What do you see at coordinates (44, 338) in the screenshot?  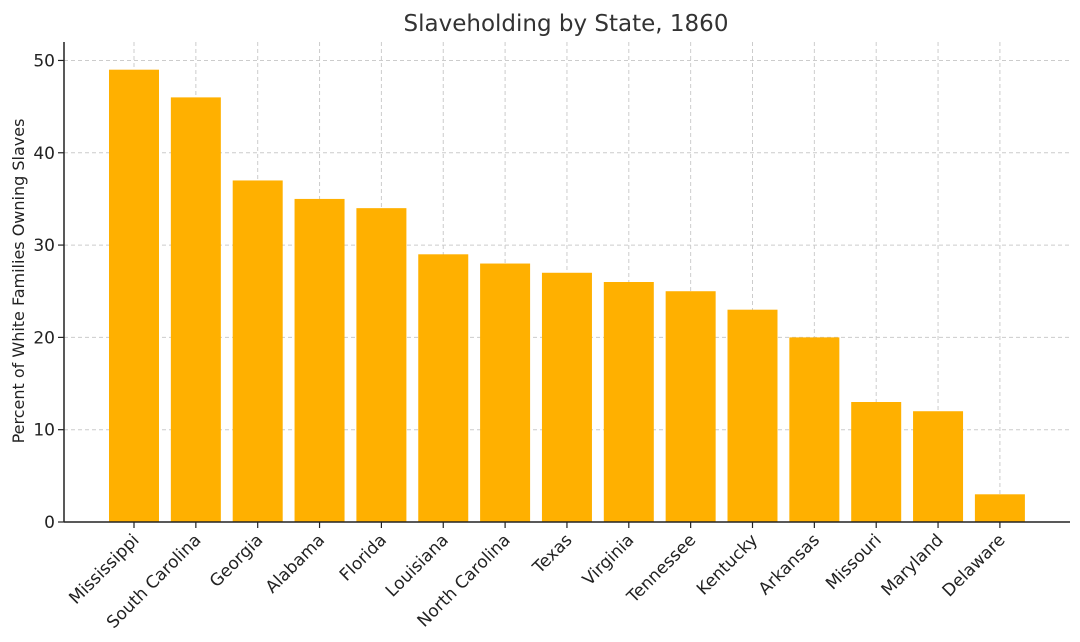 I see `y-tick-label: 20` at bounding box center [44, 338].